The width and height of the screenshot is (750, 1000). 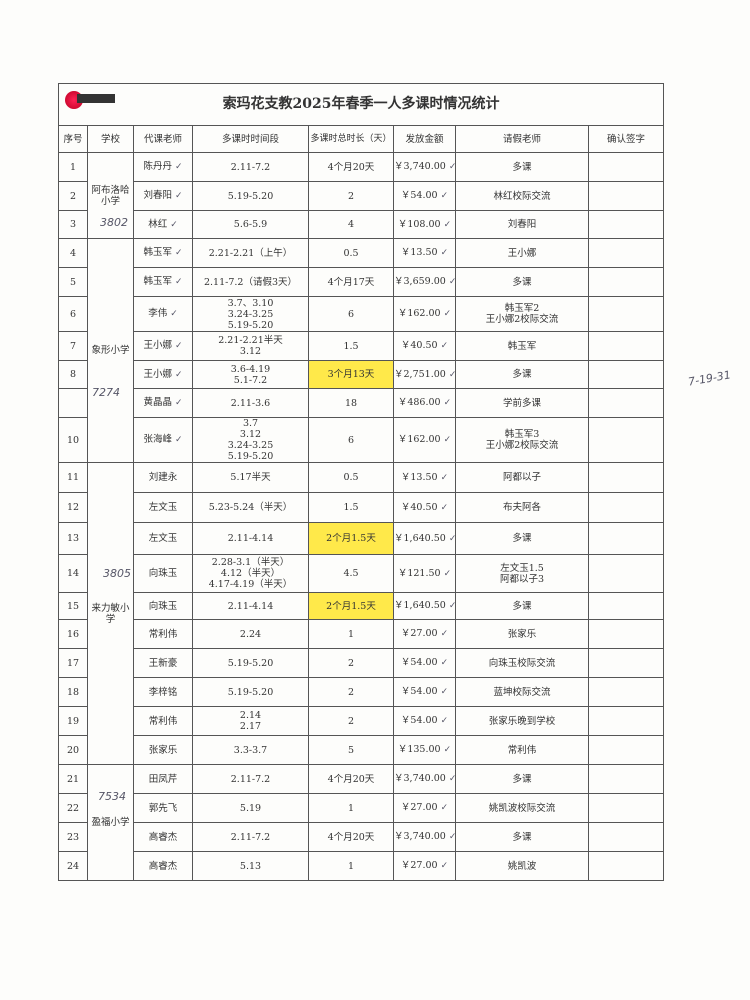 What do you see at coordinates (73, 866) in the screenshot?
I see `cell-no-text: 24` at bounding box center [73, 866].